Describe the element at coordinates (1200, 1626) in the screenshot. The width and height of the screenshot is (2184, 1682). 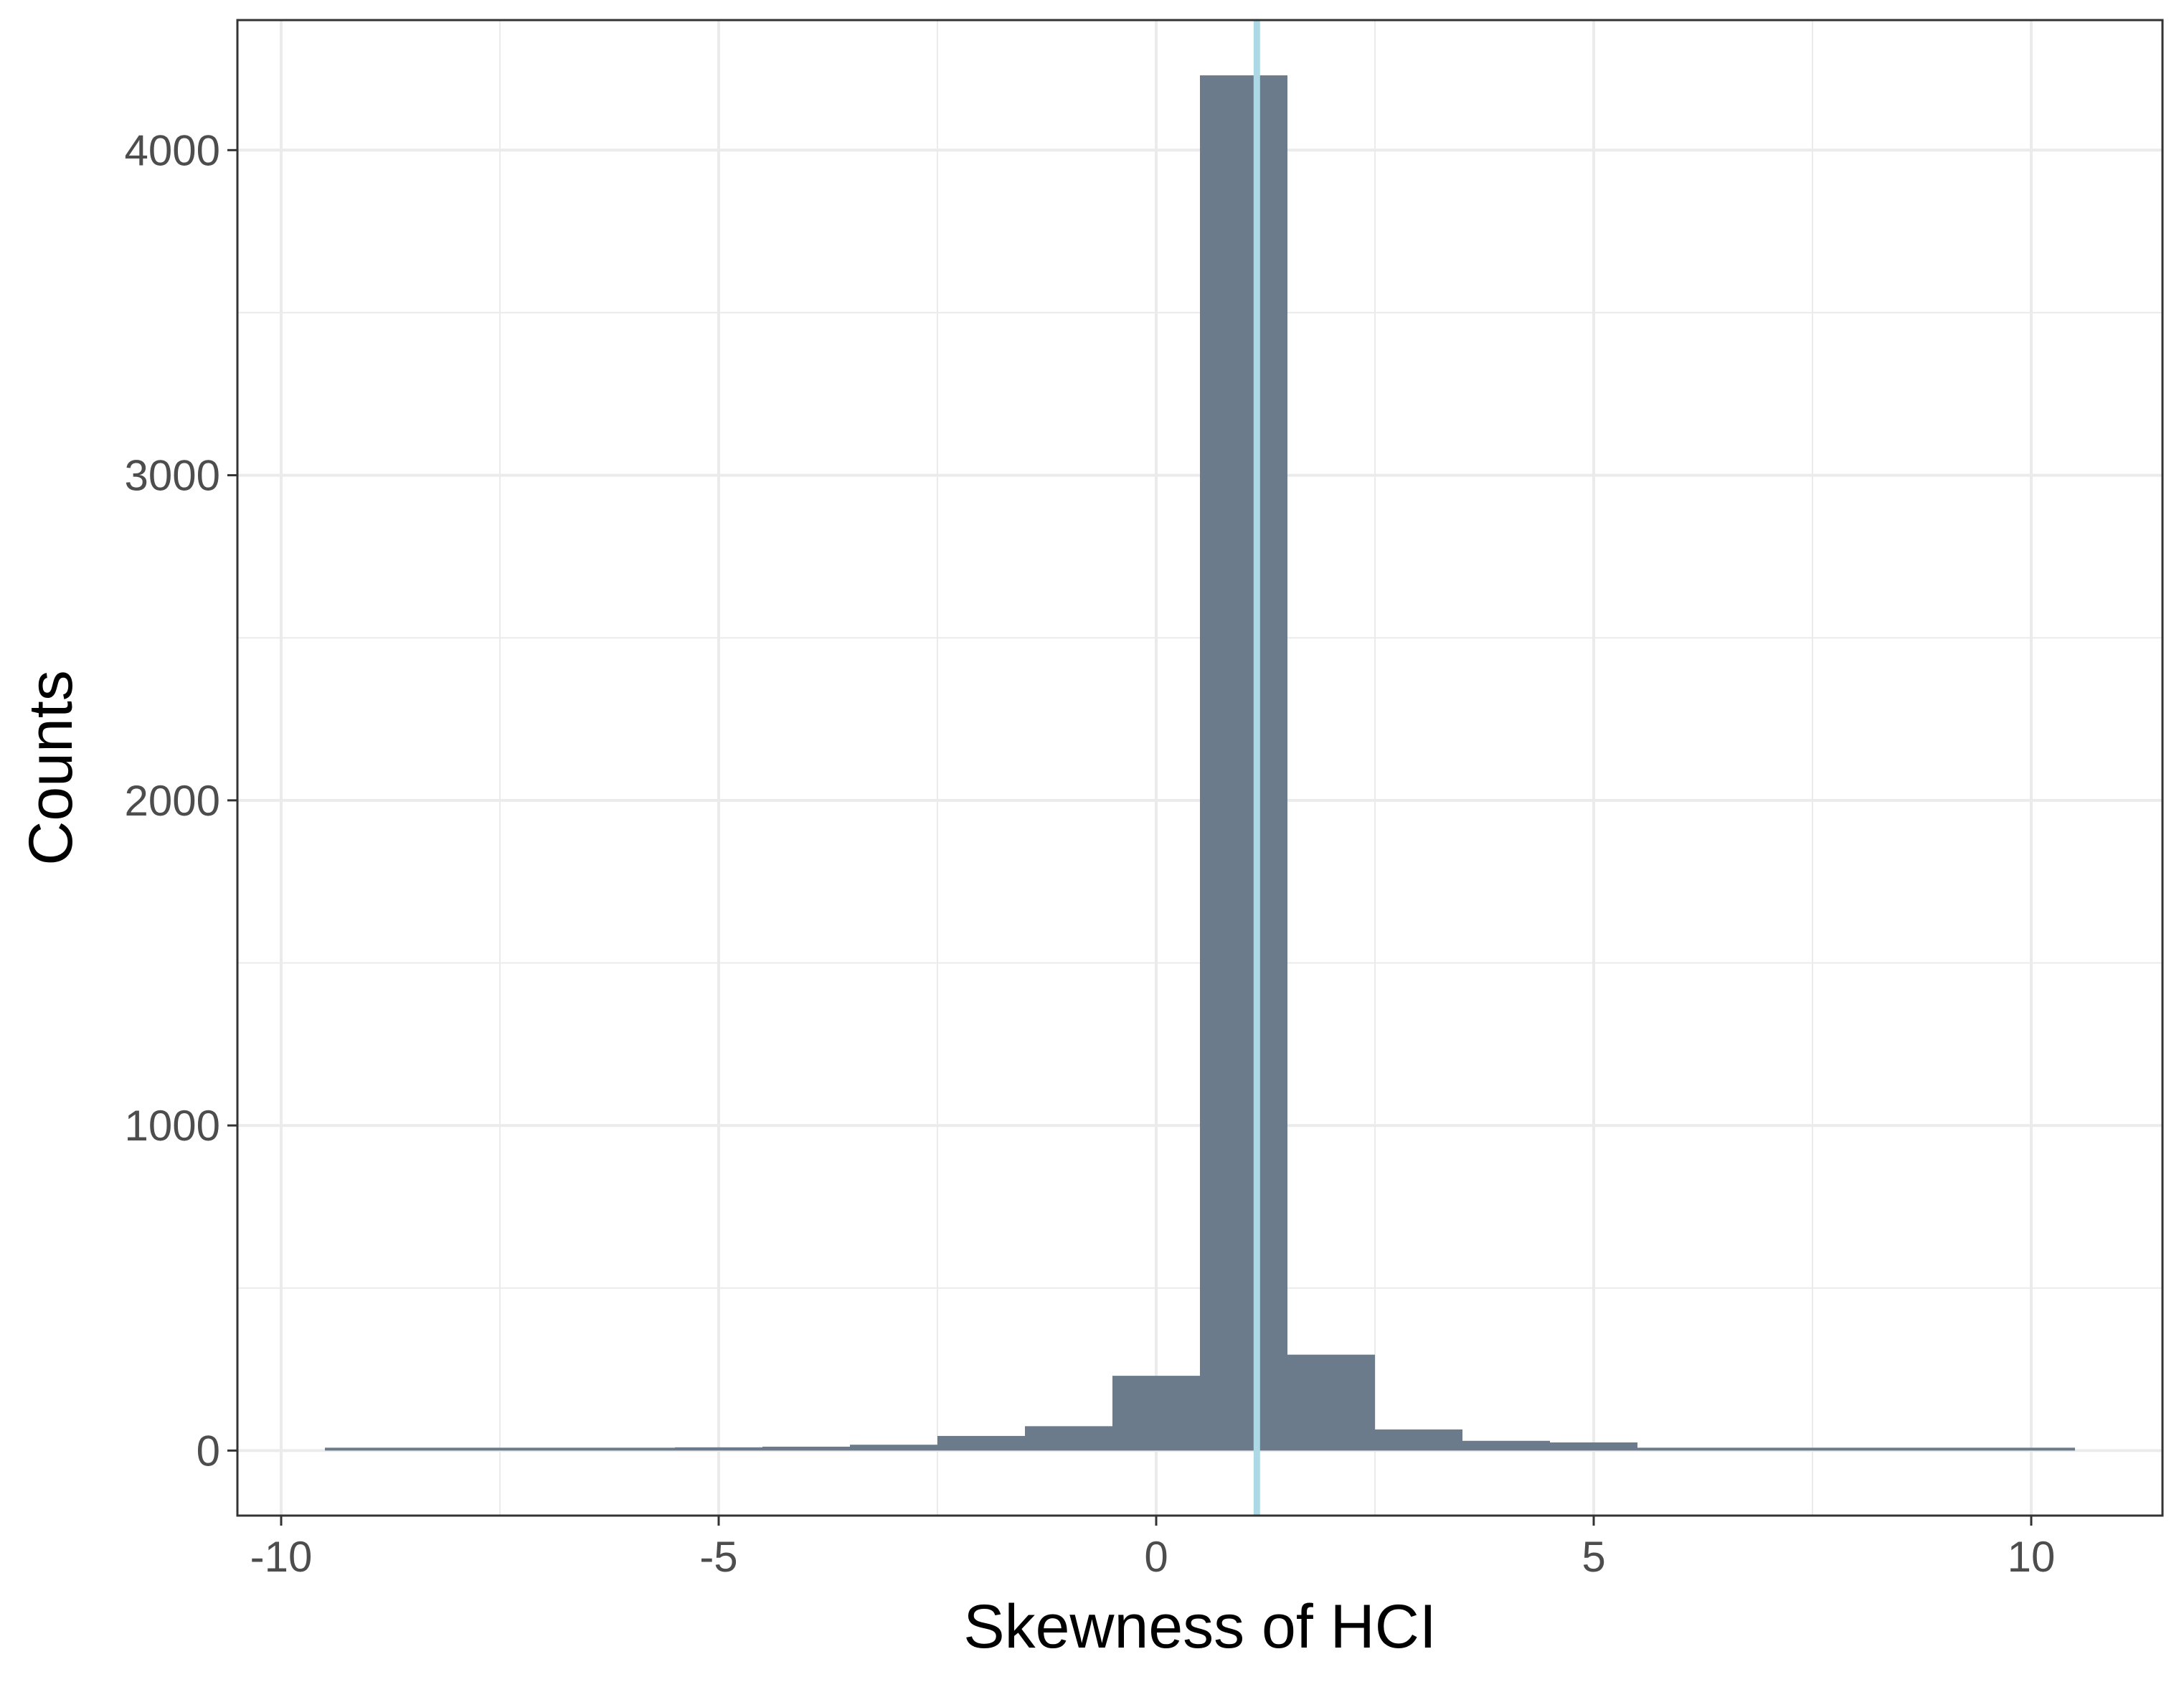
I see `x-axis-title: Skewness of HCI` at that location.